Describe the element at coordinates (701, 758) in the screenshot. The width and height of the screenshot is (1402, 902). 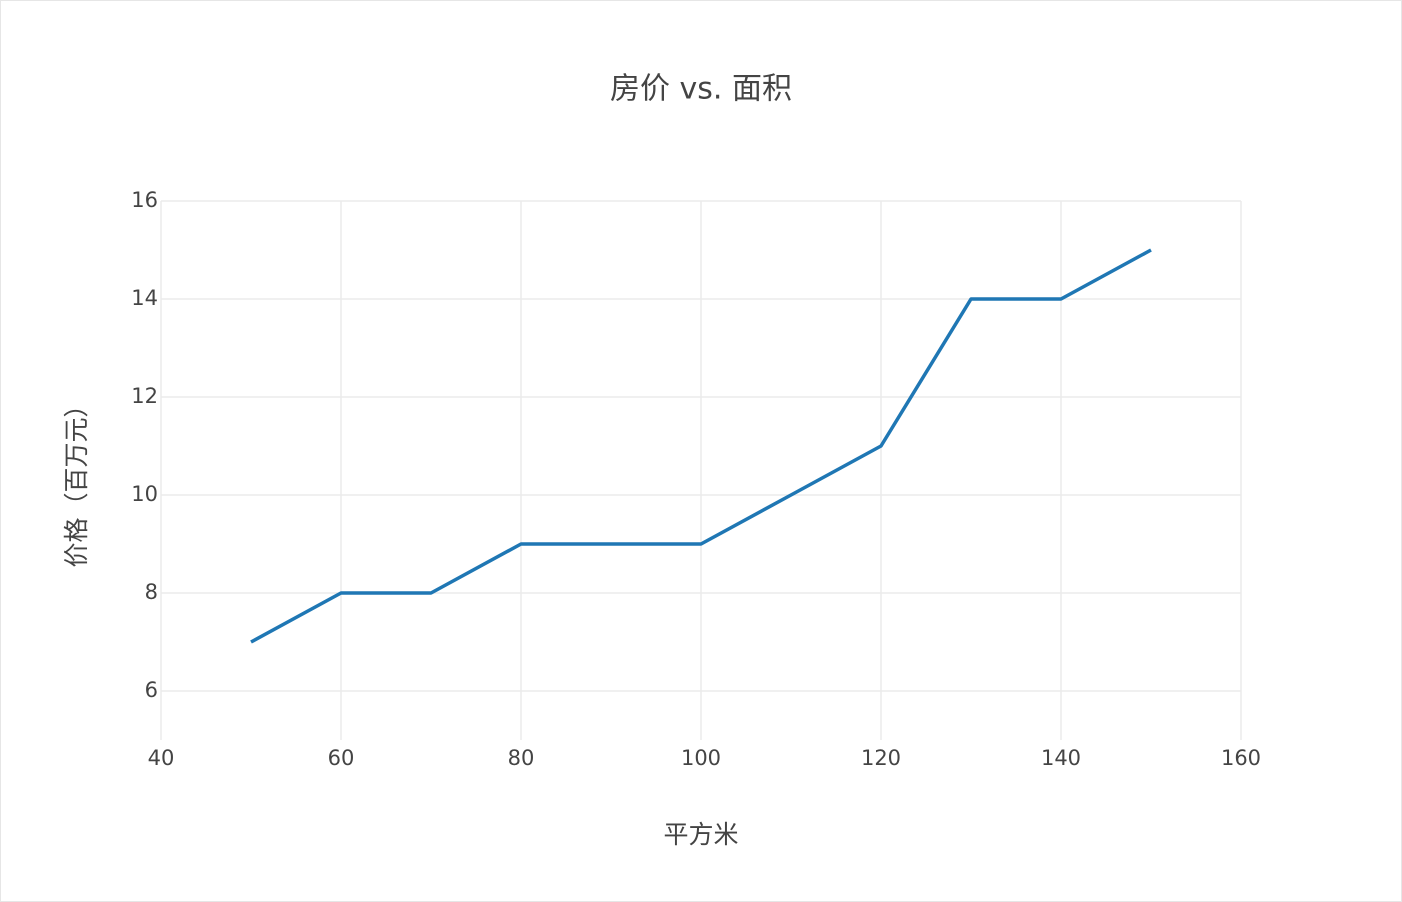
I see `x-tick-label: 100` at that location.